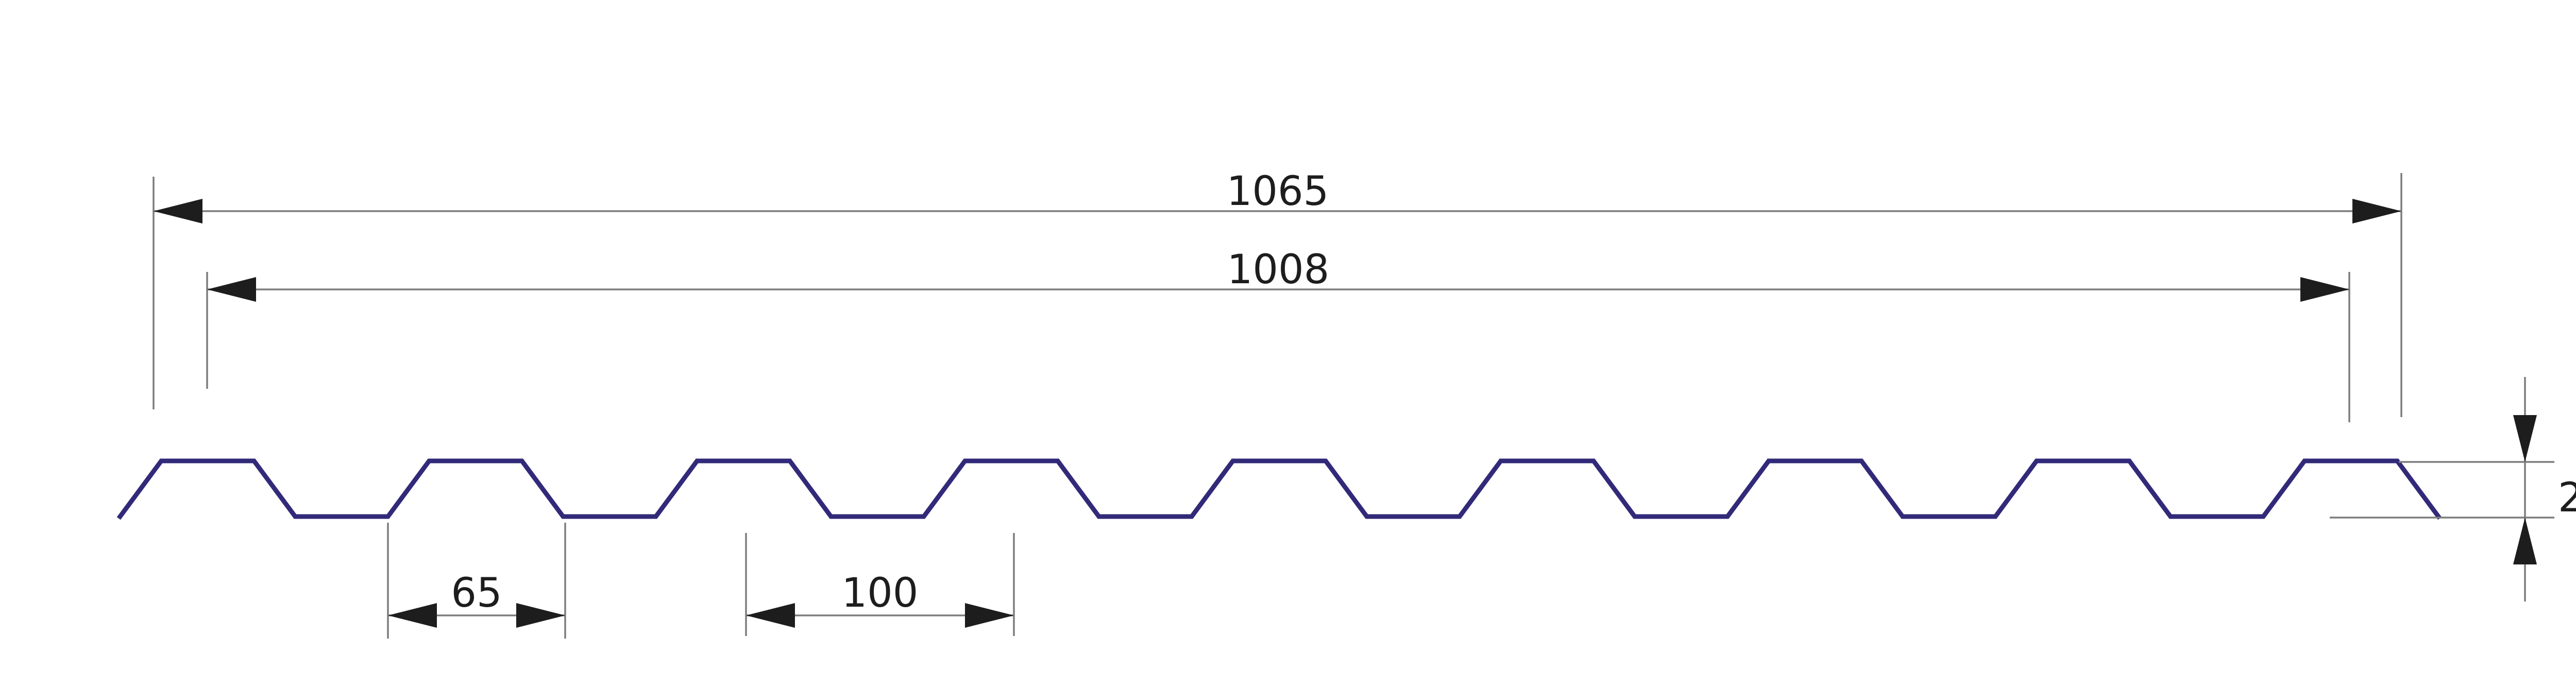 This screenshot has width=2576, height=687. What do you see at coordinates (1278, 191) in the screenshot?
I see `dim-label-overall-width: 1065` at bounding box center [1278, 191].